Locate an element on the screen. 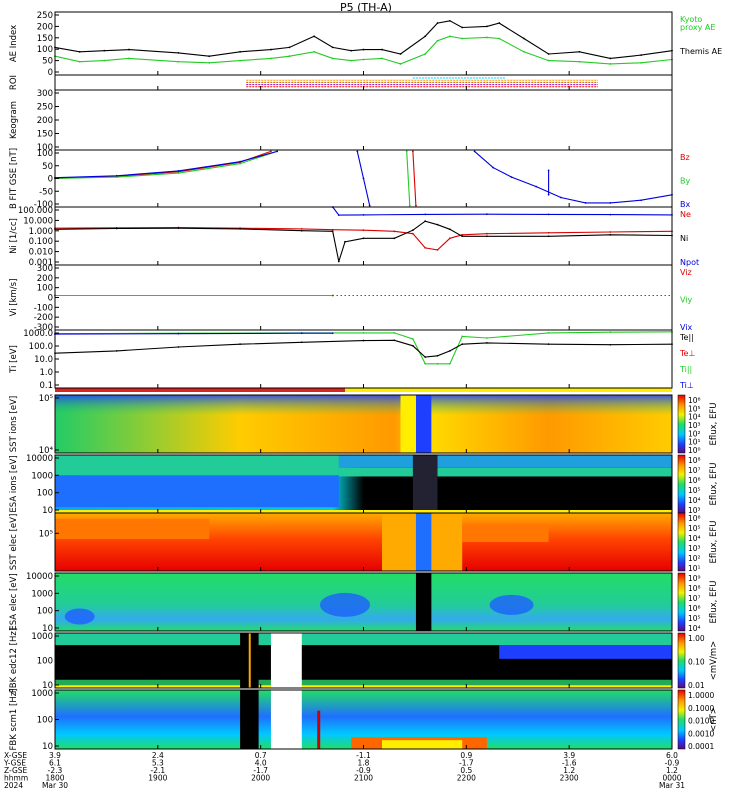 The image size is (750, 800). colorbar-tick: 10² is located at coordinates (694, 433).